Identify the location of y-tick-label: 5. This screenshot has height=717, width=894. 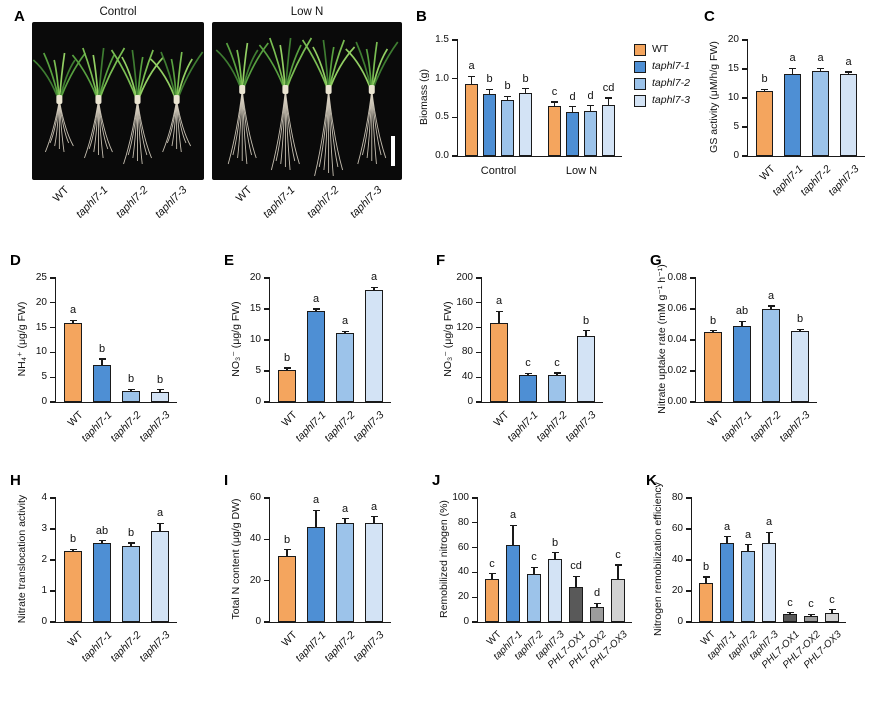
(258, 370).